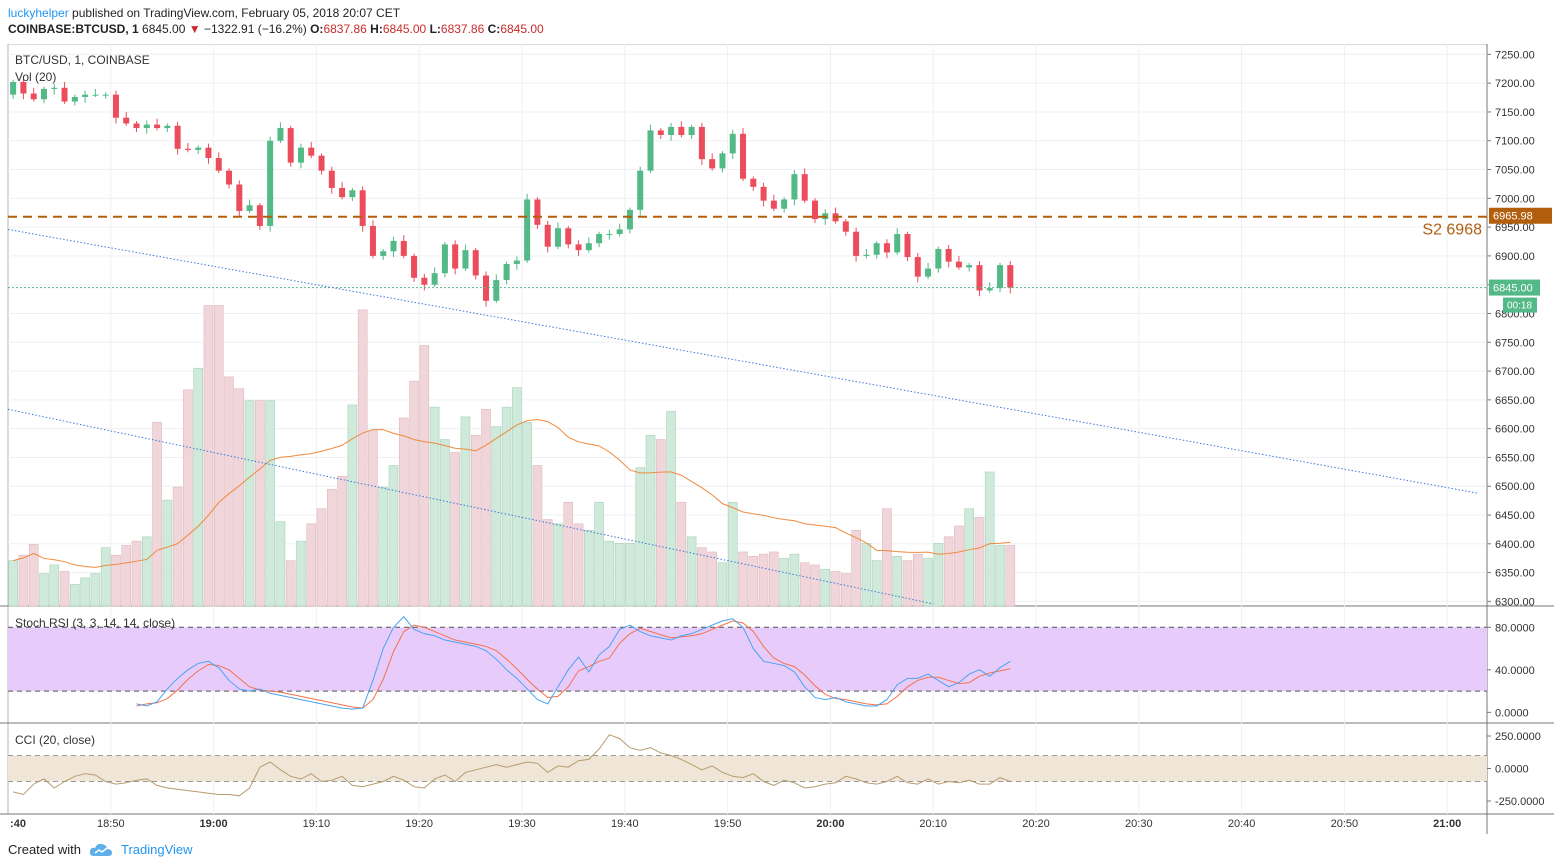 This screenshot has width=1554, height=868. Describe the element at coordinates (82, 60) in the screenshot. I see `chart-title: BTC/USD, 1, COINBASE` at that location.